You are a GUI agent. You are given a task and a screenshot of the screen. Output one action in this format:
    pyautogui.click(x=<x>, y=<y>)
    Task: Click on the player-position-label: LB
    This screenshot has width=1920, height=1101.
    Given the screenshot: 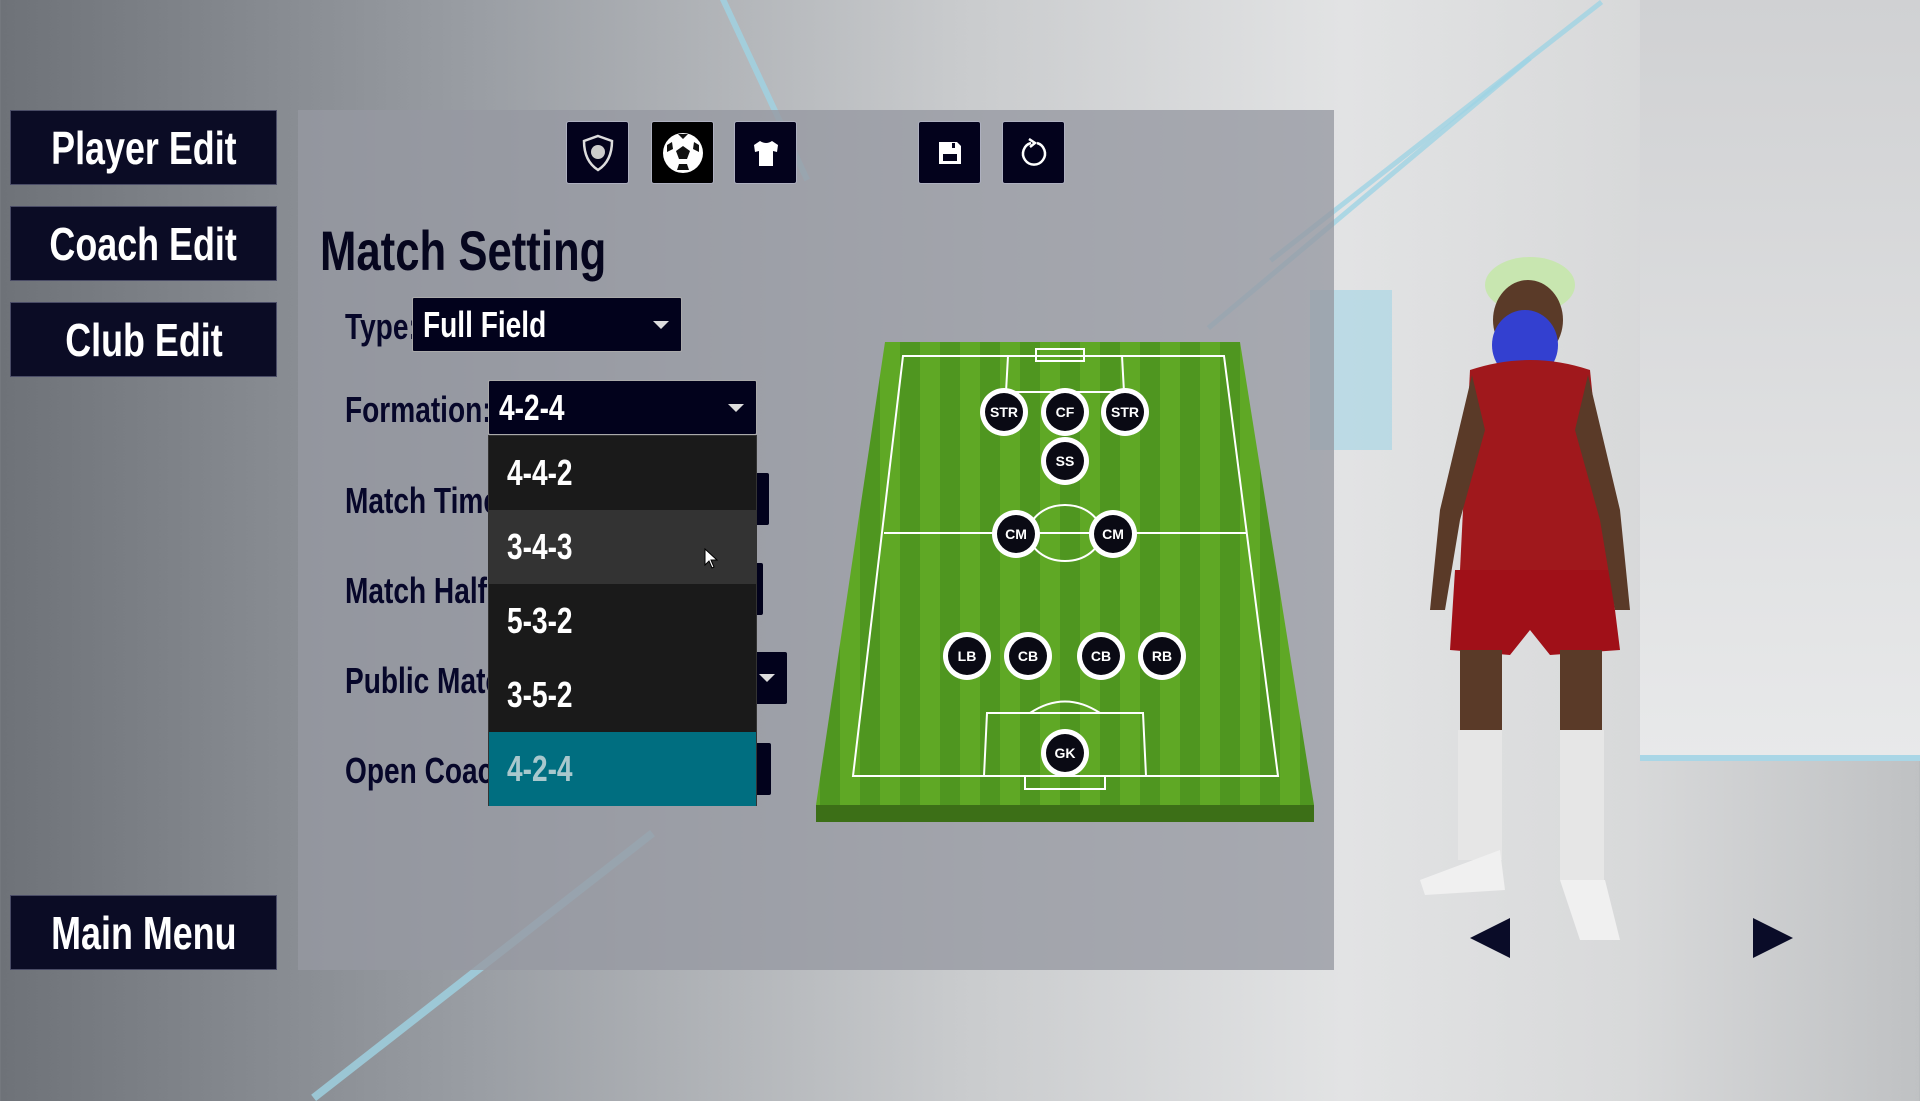 What is the action you would take?
    pyautogui.click(x=967, y=656)
    